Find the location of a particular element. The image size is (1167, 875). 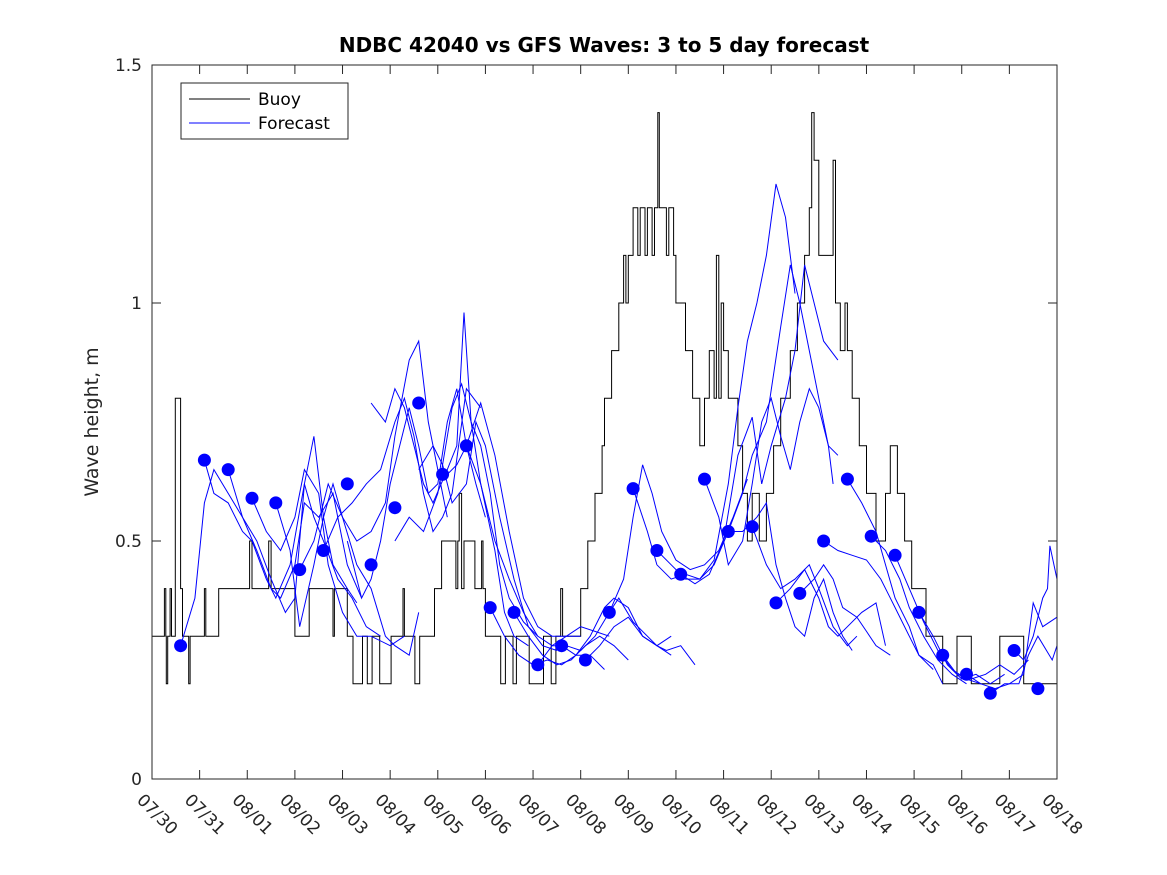

x-tick-label: 08/07 is located at coordinates (538, 814).